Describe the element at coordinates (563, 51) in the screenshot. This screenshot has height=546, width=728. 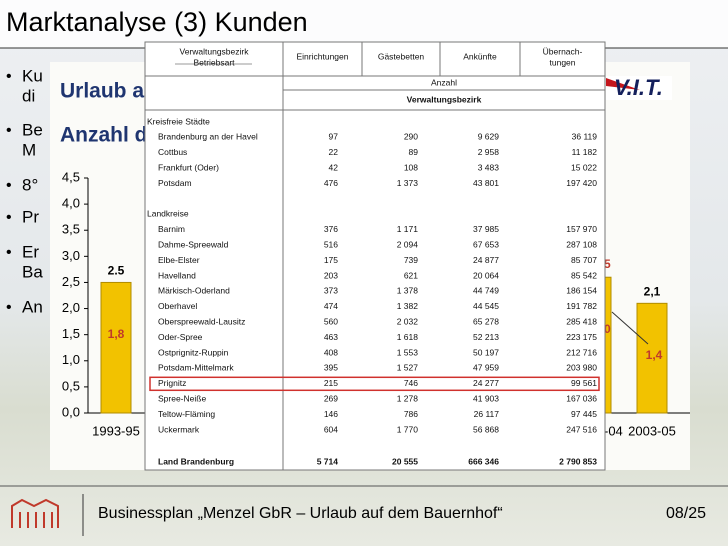
I see `header-cell: Übernach-` at that location.